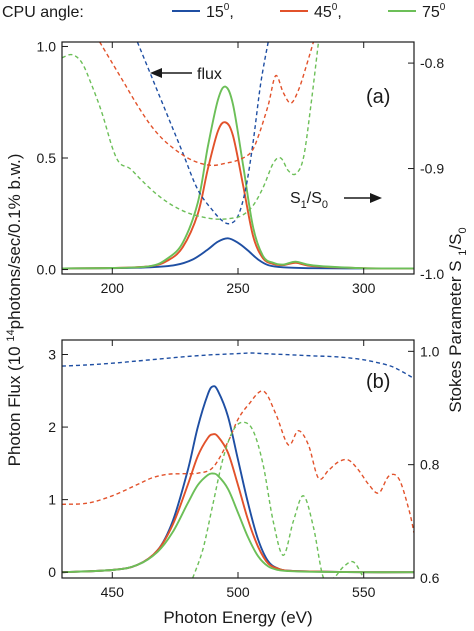  What do you see at coordinates (455, 242) in the screenshot?
I see `right-axis-mid: /S` at bounding box center [455, 242].